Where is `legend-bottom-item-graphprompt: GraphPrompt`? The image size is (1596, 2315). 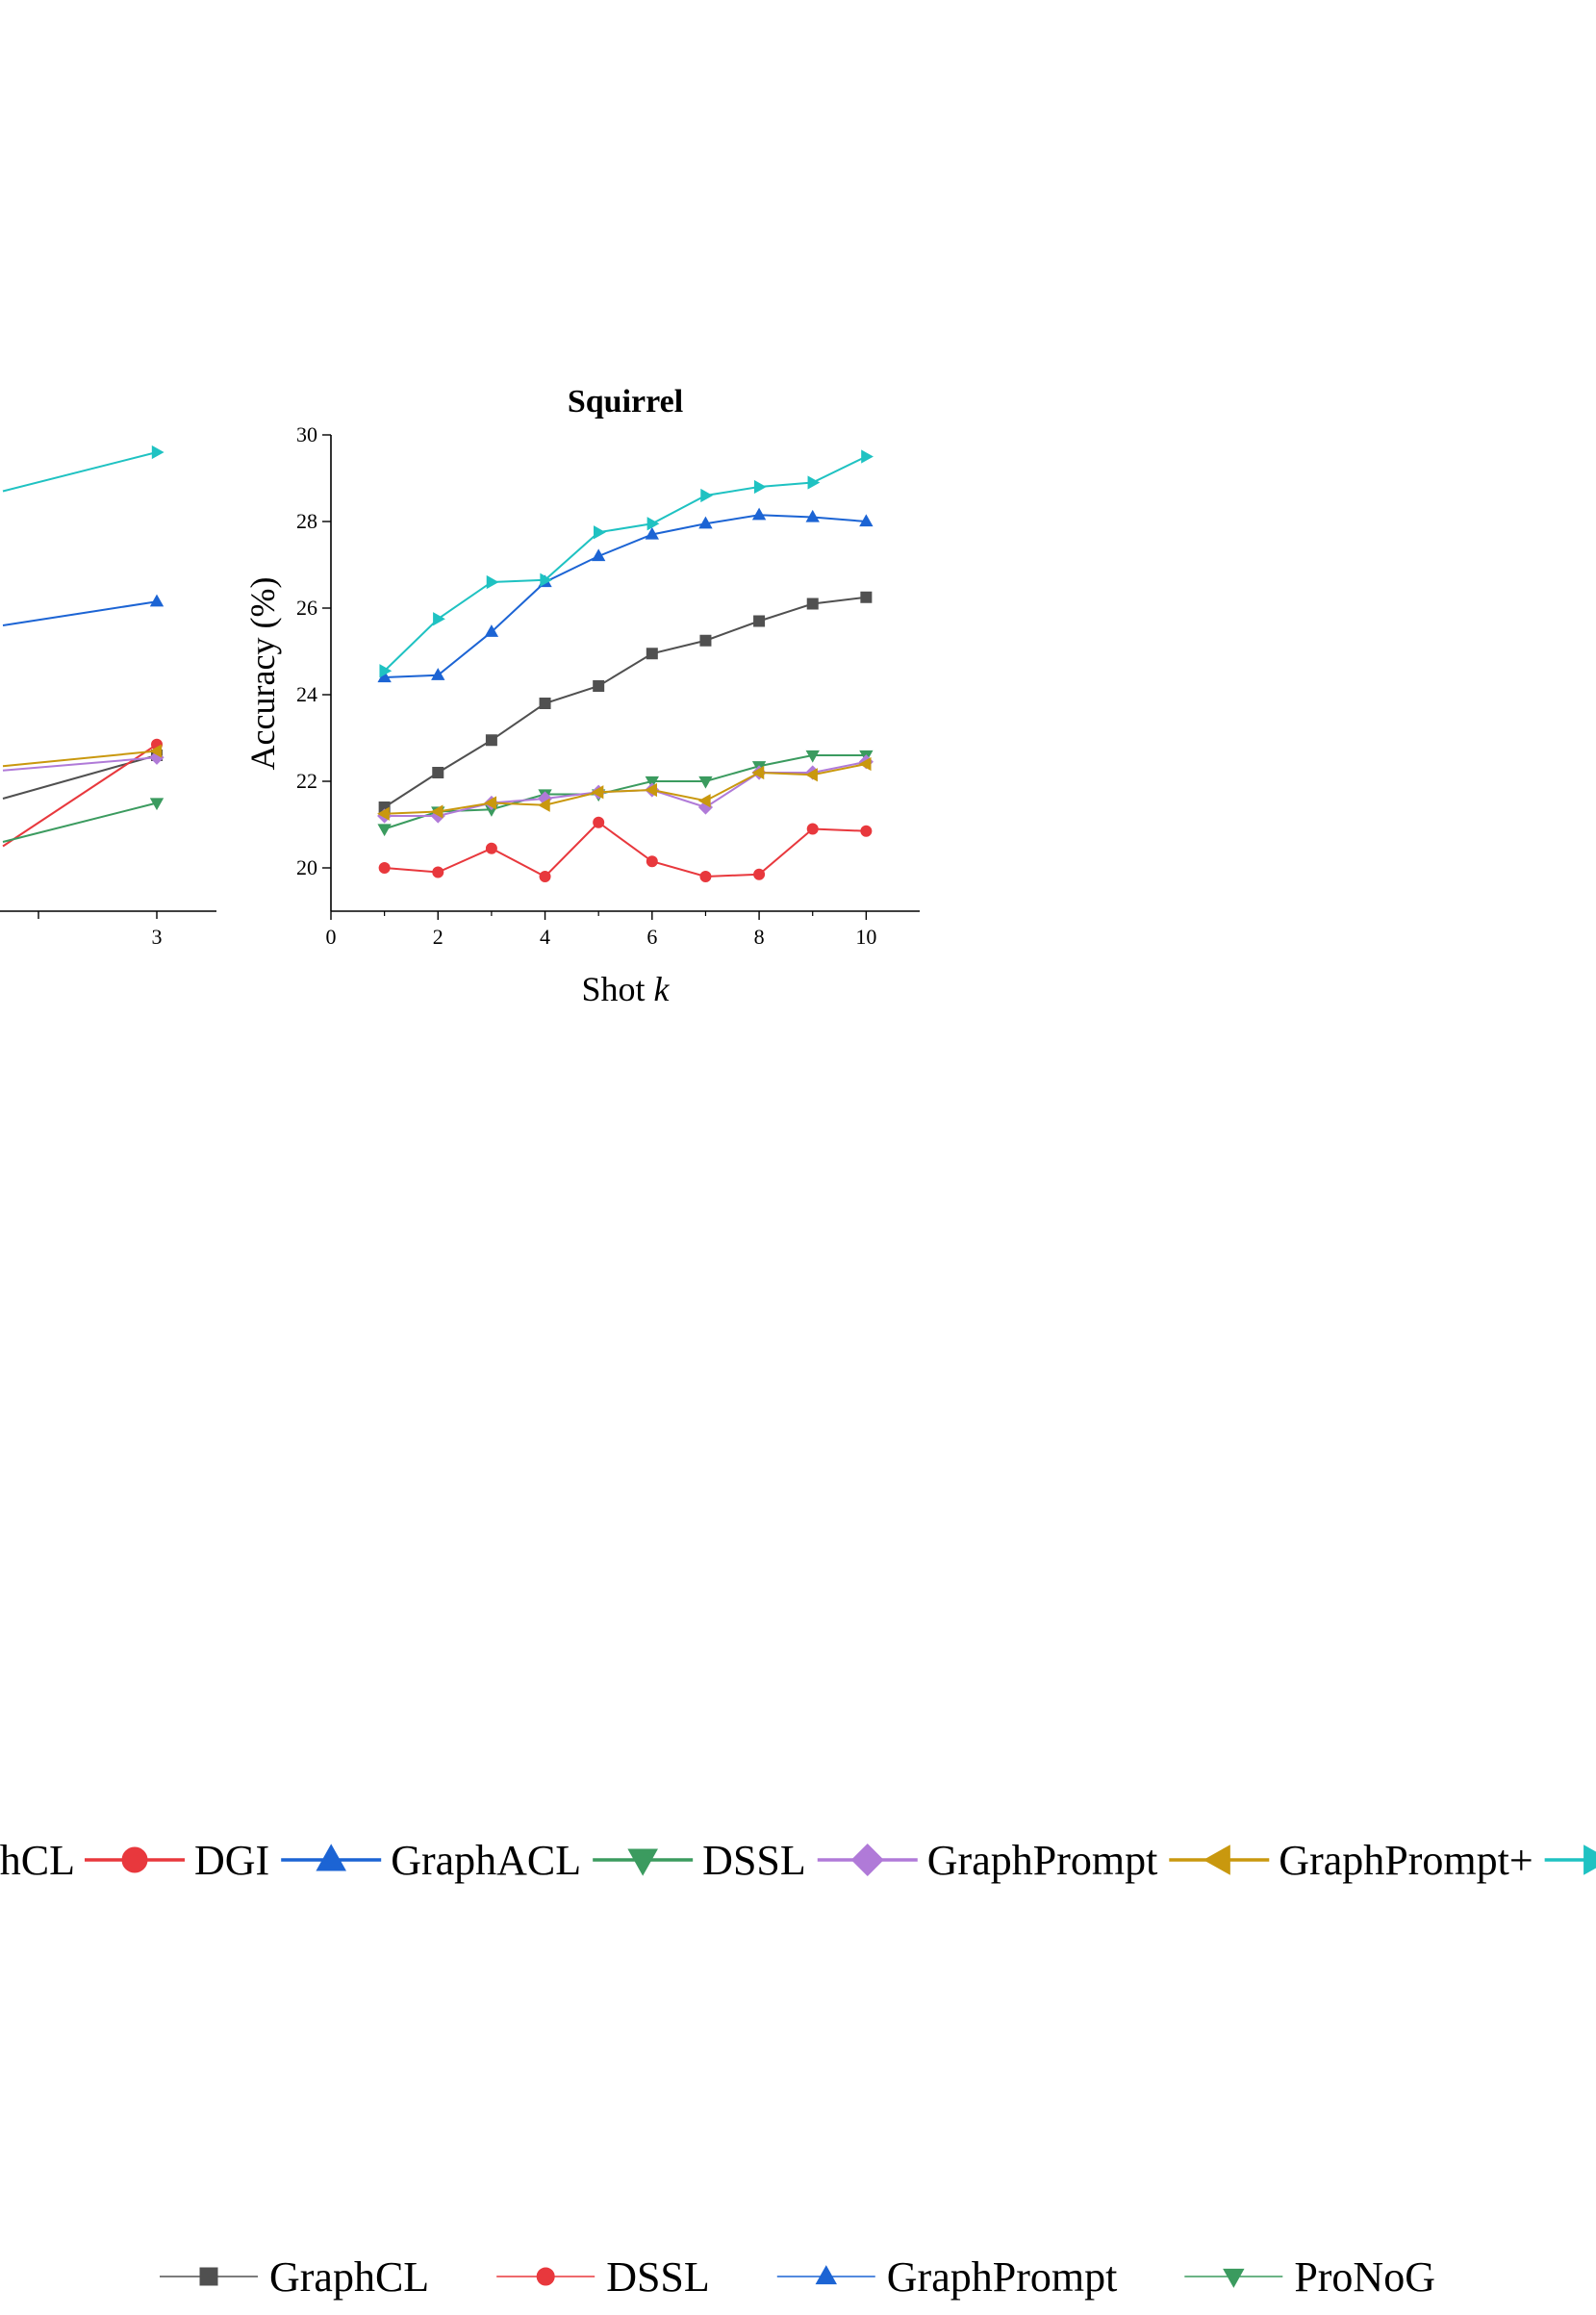 legend-bottom-item-graphprompt: GraphPrompt is located at coordinates (947, 2277).